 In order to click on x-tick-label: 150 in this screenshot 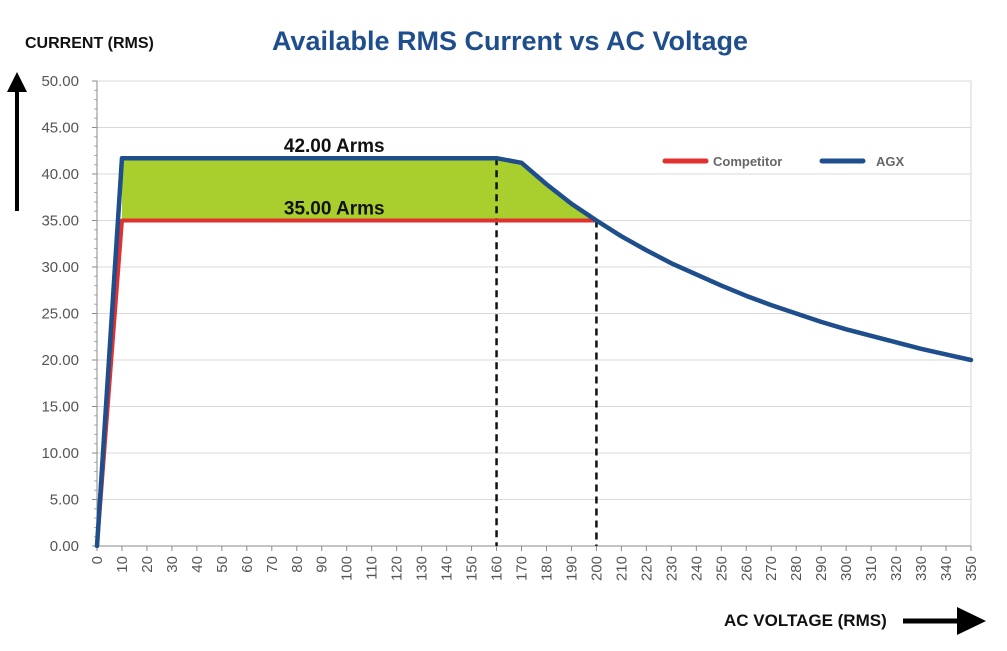, I will do `click(472, 568)`.